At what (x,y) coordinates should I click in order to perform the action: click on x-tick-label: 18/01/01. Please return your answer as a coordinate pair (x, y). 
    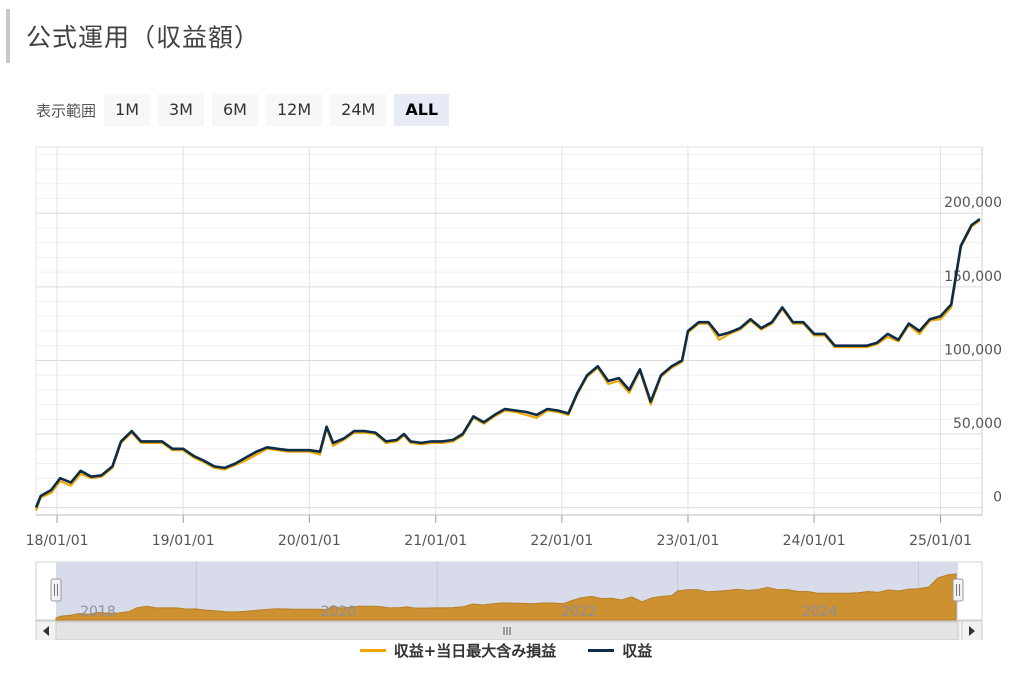
    Looking at the image, I should click on (57, 541).